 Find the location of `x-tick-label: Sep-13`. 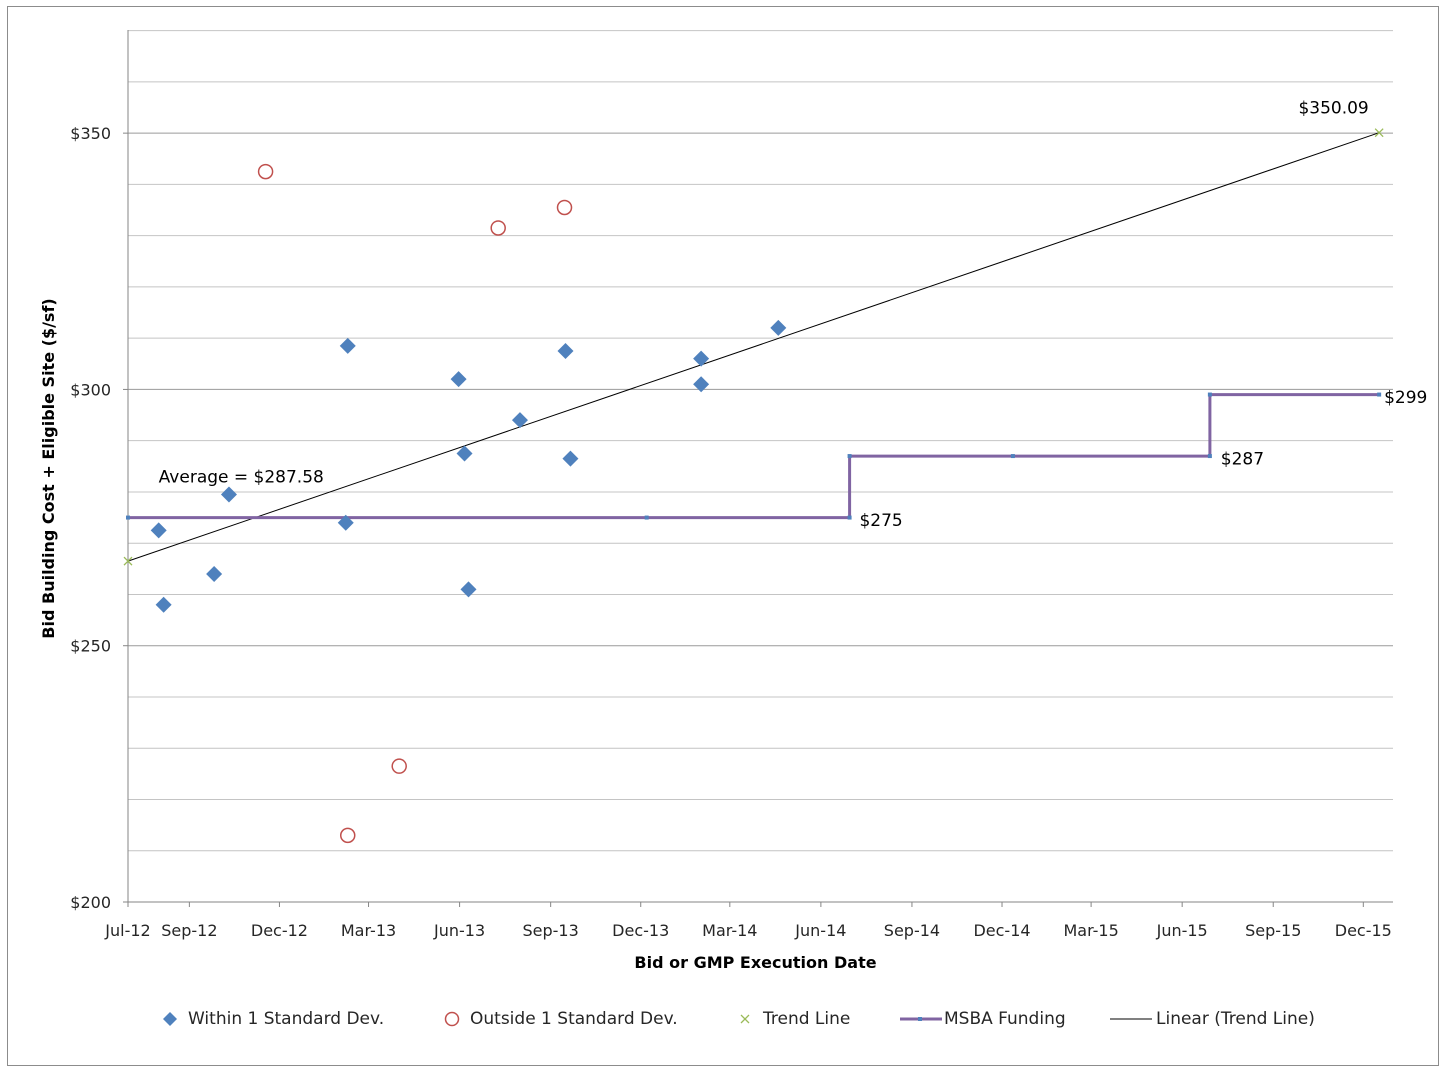

x-tick-label: Sep-13 is located at coordinates (551, 930).